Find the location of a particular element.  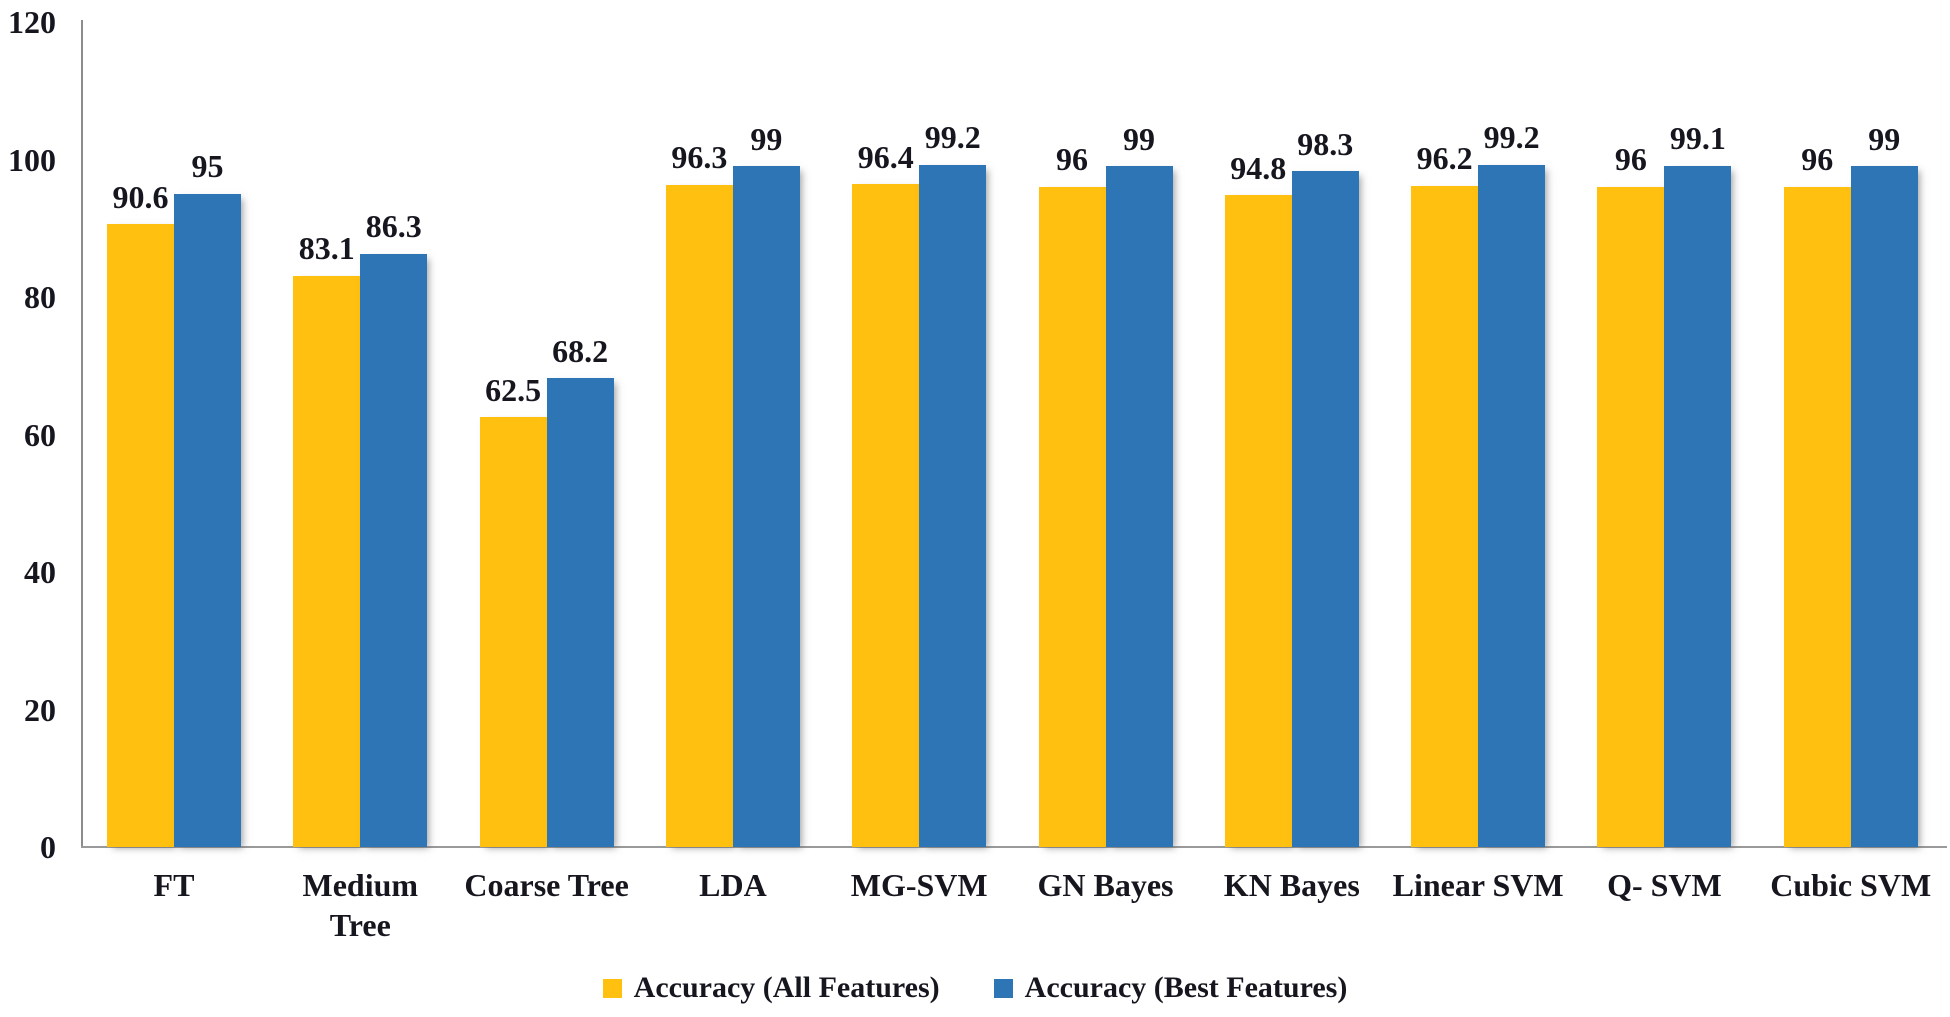

category-label: KN Bayes is located at coordinates (1291, 885).